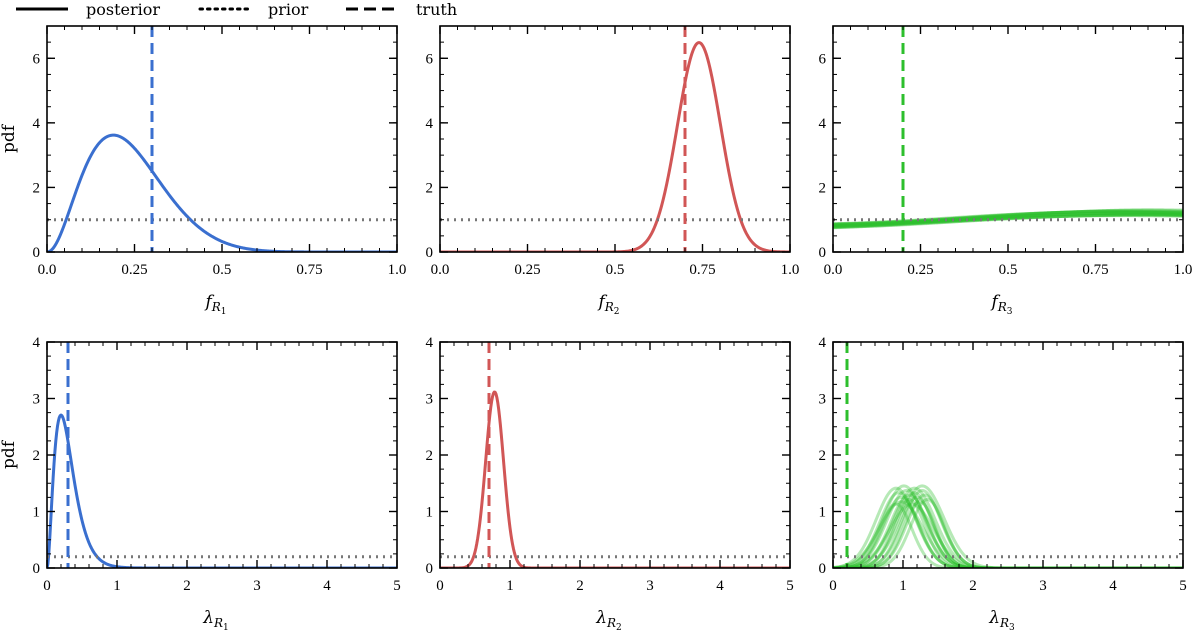 This screenshot has height=633, width=1200. I want to click on panel-3: 0.0 0.25 0.5 0.75 1.0 0 2 4 6 fR3, so click(1005, 171).